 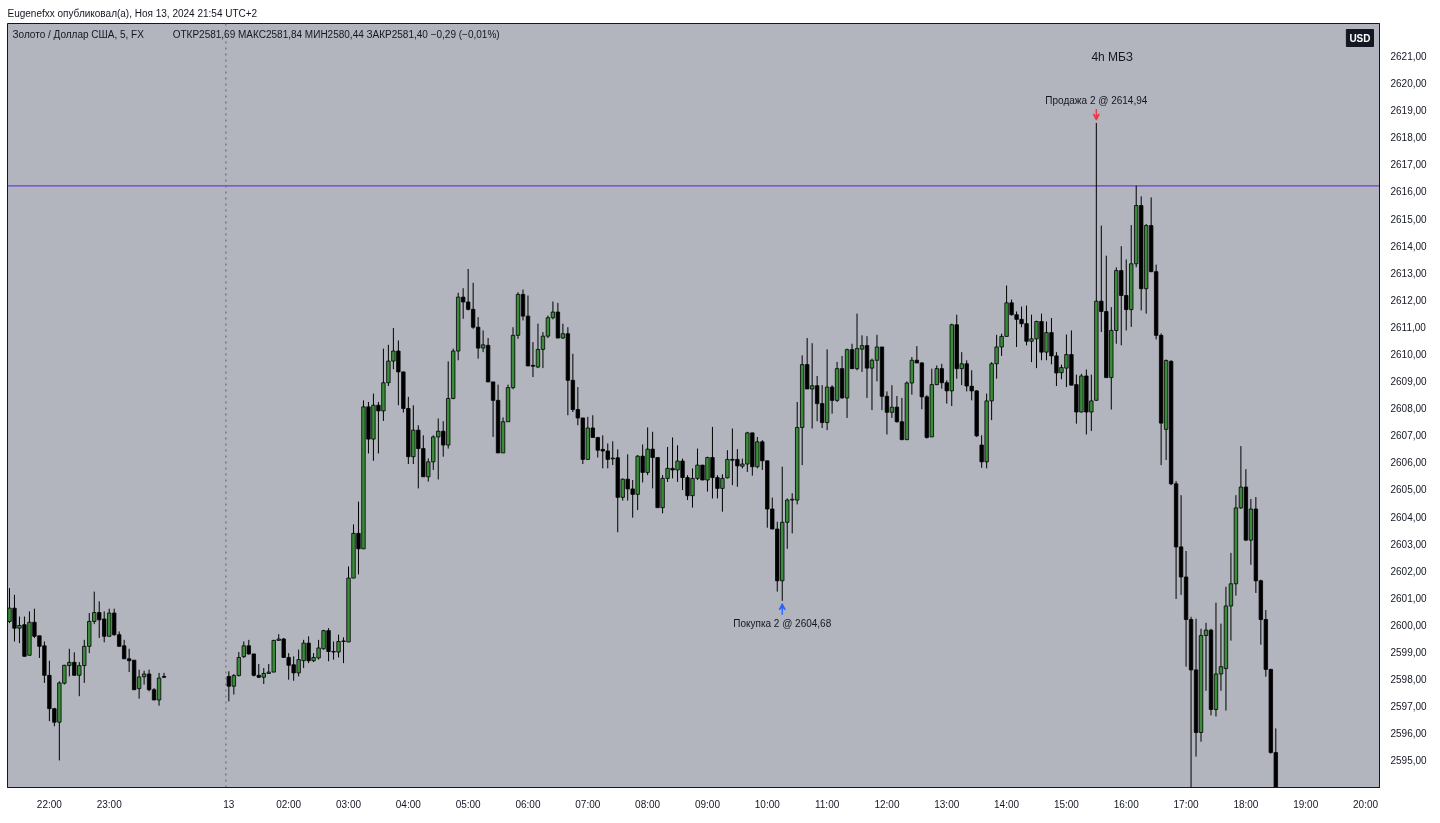 I want to click on y-tick-label: 2595,00, so click(x=1409, y=761).